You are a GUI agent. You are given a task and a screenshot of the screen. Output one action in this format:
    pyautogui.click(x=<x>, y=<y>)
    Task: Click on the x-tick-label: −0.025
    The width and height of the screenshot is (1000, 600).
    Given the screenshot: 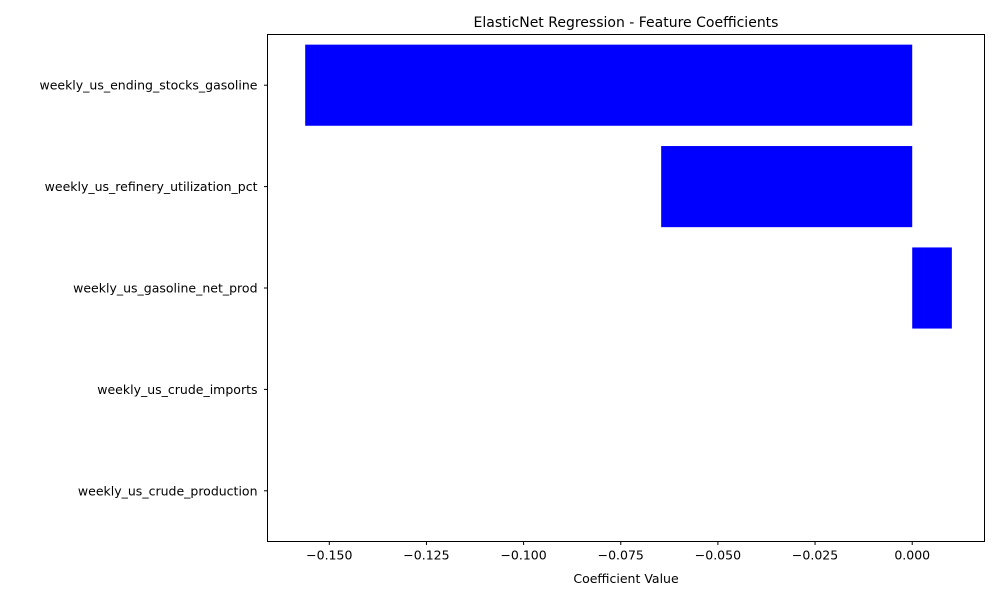 What is the action you would take?
    pyautogui.click(x=815, y=555)
    